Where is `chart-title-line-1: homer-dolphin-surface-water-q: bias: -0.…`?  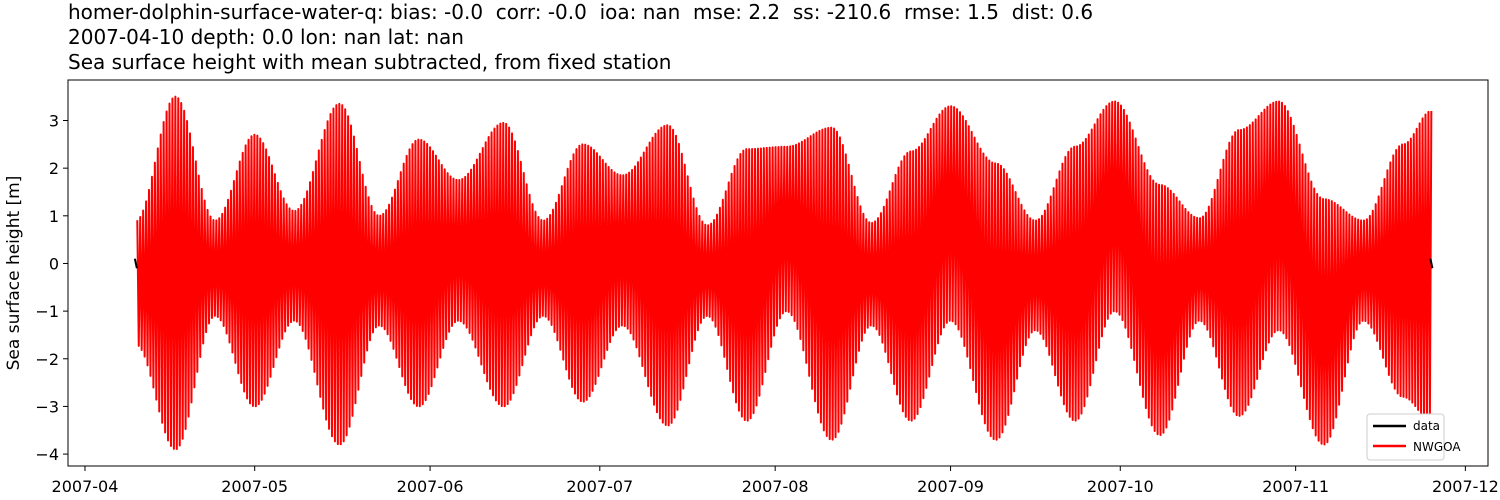
chart-title-line-1: homer-dolphin-surface-water-q: bias: -0.… is located at coordinates (581, 12).